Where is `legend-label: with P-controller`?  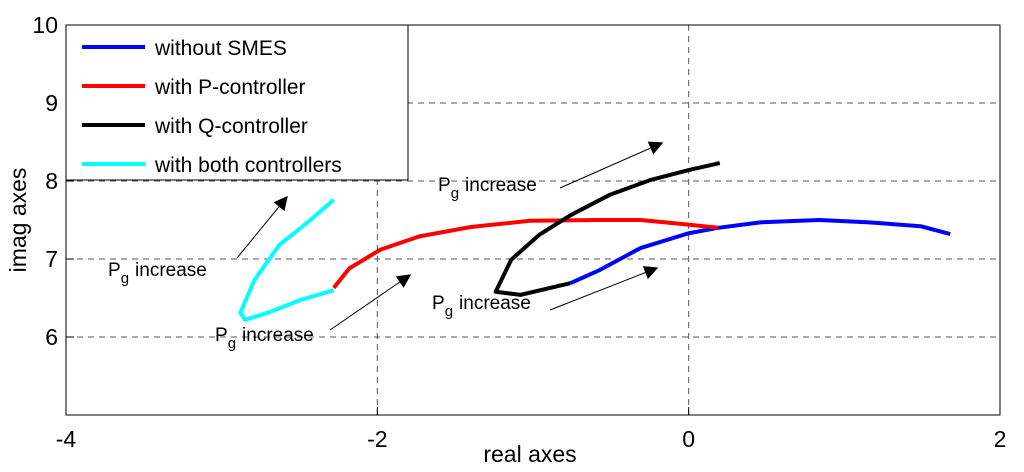
legend-label: with P-controller is located at coordinates (230, 87).